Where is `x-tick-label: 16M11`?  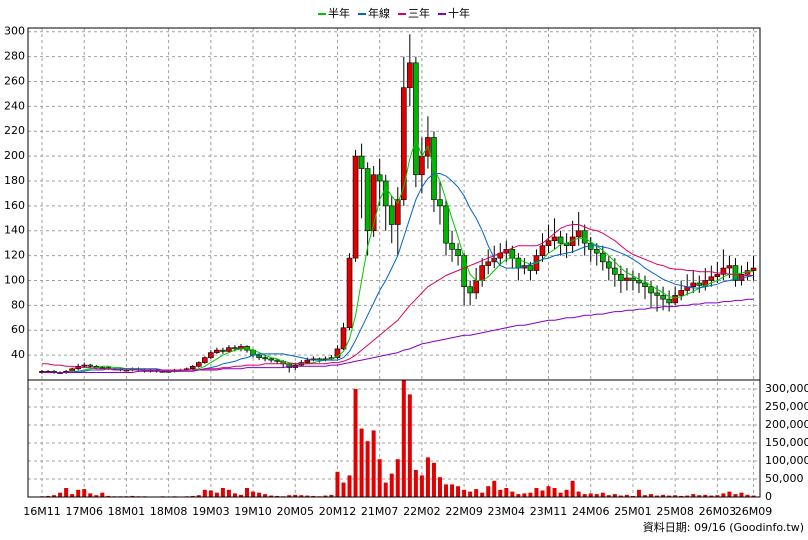 x-tick-label: 16M11 is located at coordinates (42, 511).